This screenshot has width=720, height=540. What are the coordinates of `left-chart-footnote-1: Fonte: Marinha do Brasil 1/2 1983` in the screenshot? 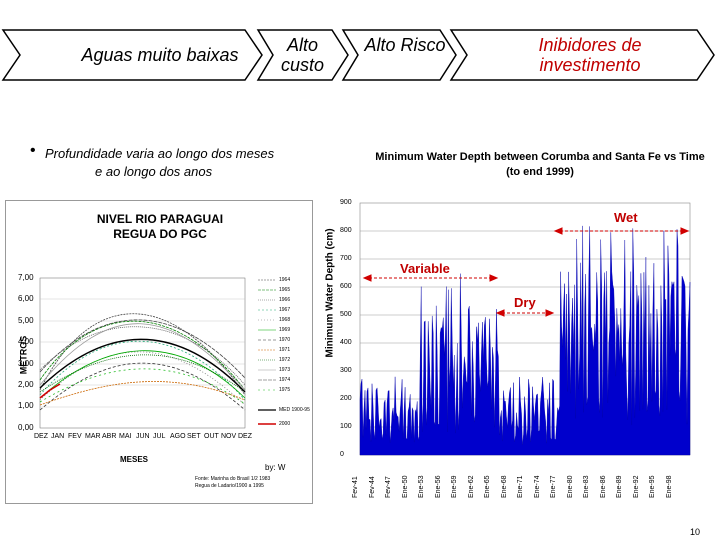 It's located at (233, 479).